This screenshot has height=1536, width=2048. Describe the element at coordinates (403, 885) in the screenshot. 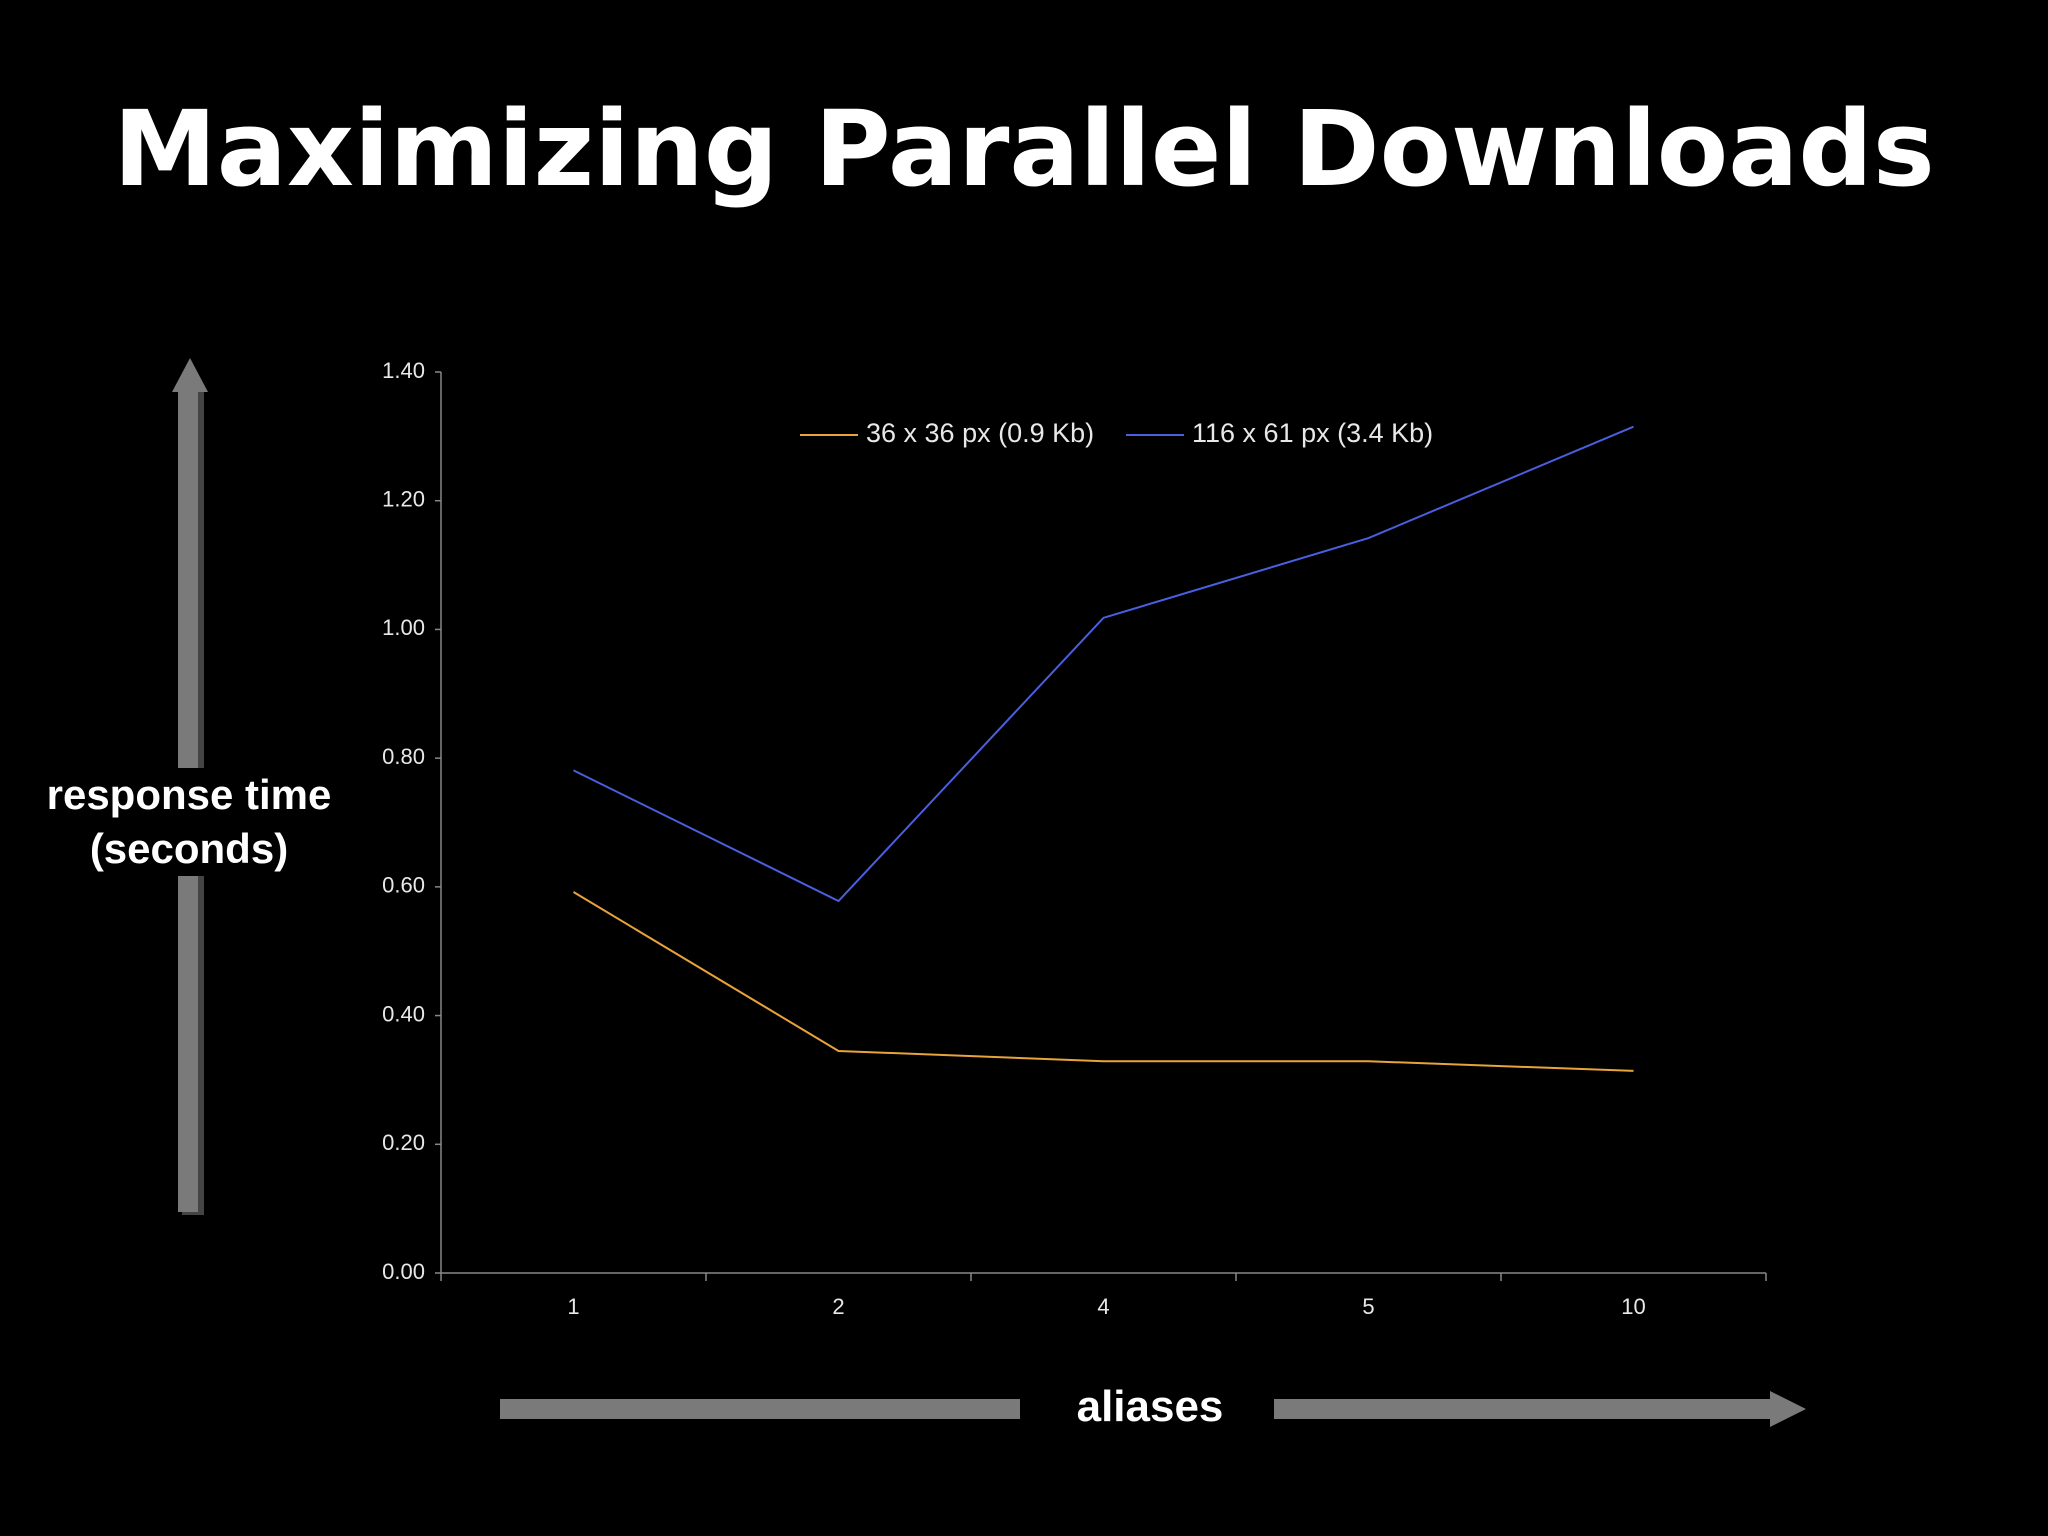

I see `y-tick-label: 0.60` at that location.